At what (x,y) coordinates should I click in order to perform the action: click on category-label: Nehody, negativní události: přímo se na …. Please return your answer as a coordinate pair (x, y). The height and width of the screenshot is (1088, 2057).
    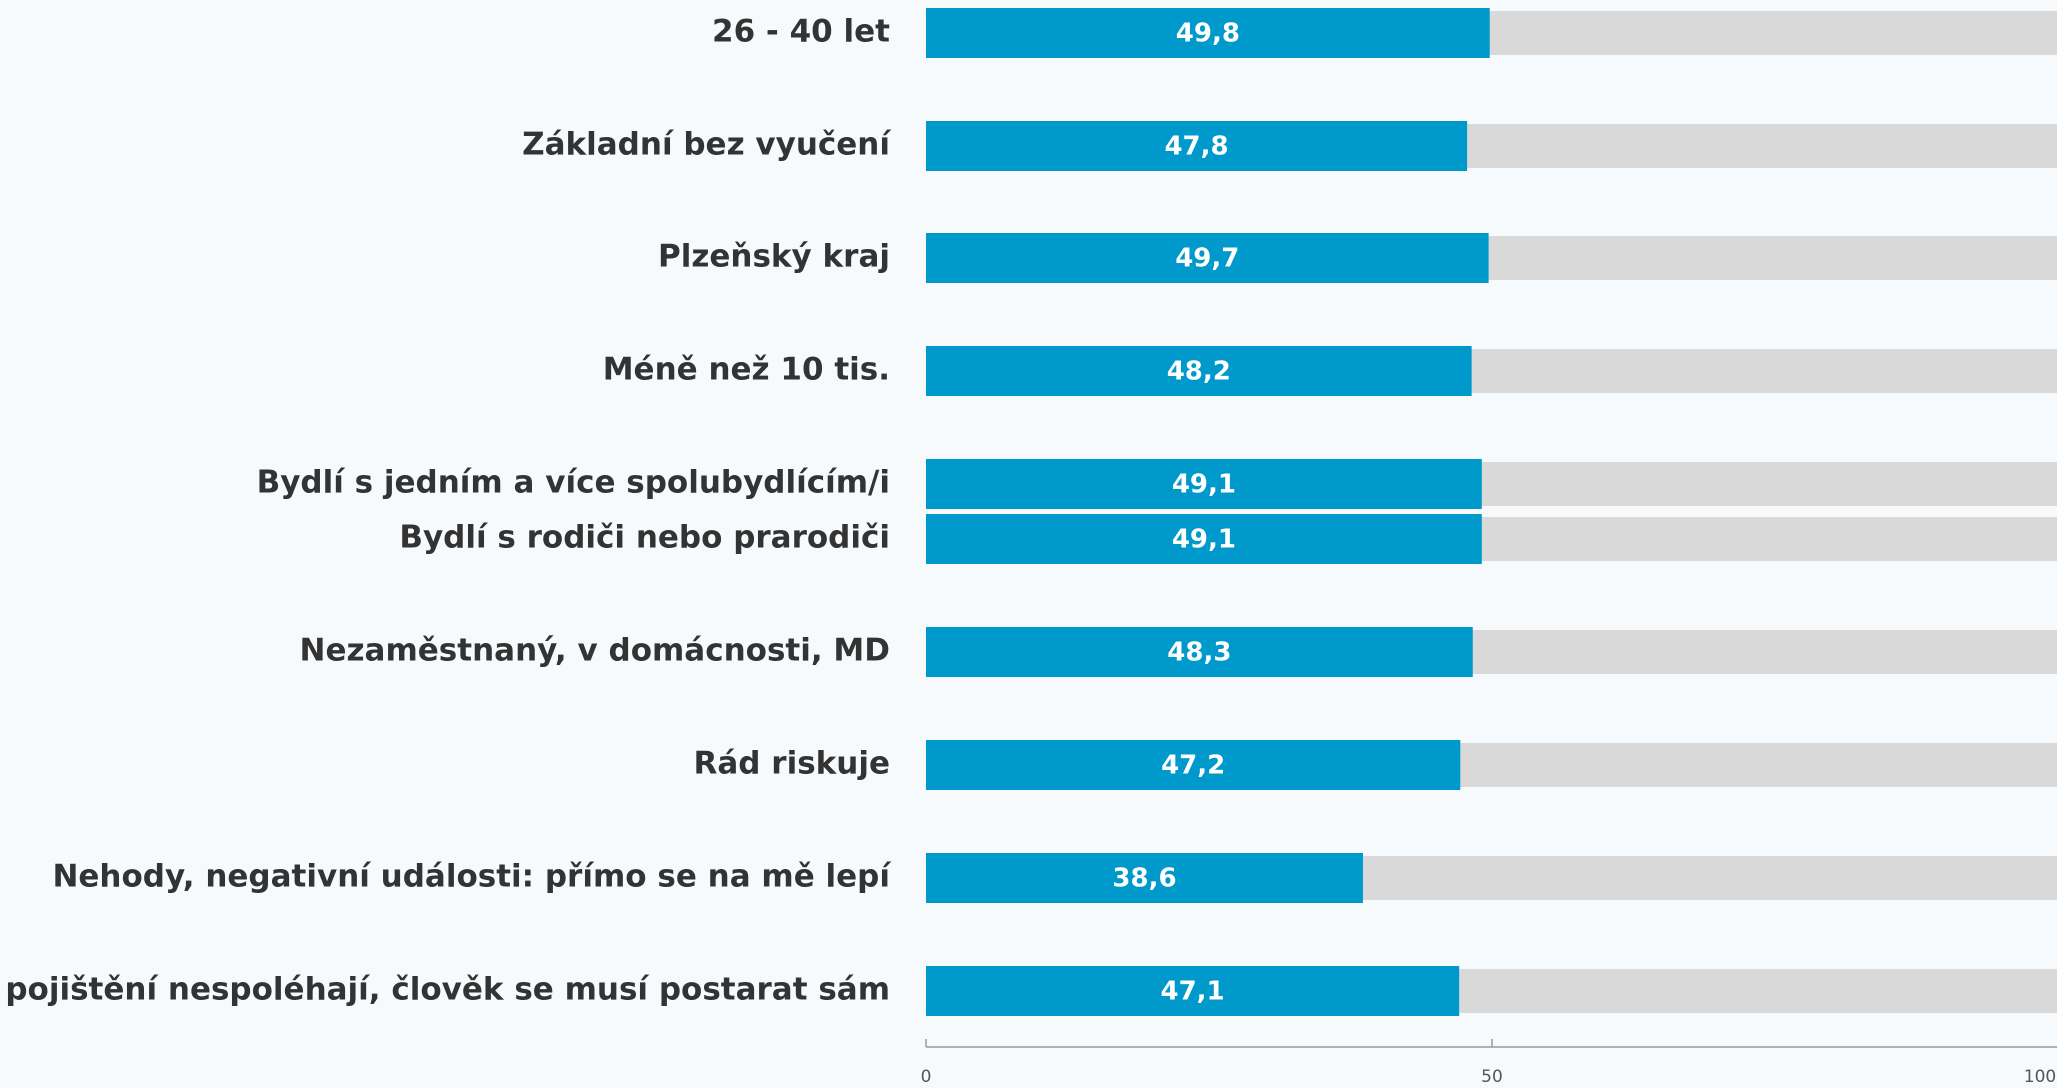
    Looking at the image, I should click on (471, 877).